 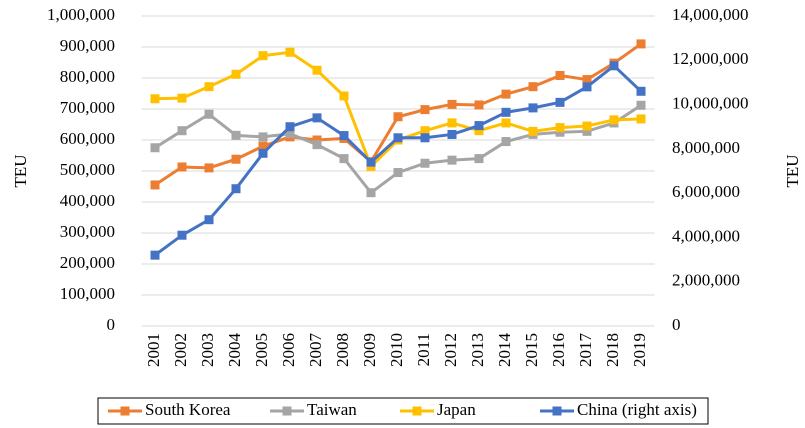 I want to click on x-tick-label: 2009, so click(x=369, y=350).